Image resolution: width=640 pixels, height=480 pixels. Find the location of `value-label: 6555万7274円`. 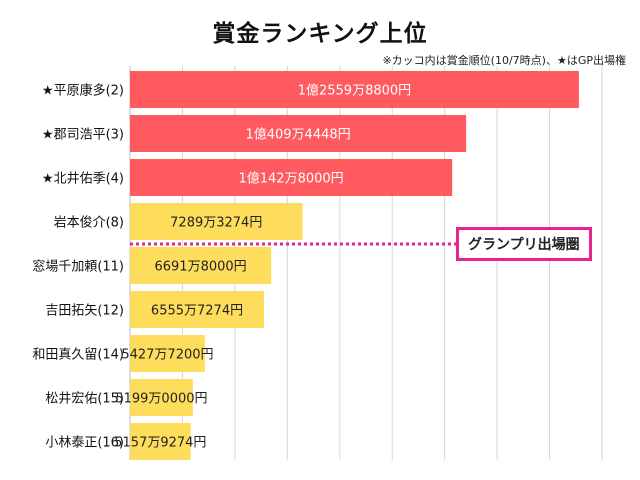

value-label: 6555万7274円 is located at coordinates (197, 311).